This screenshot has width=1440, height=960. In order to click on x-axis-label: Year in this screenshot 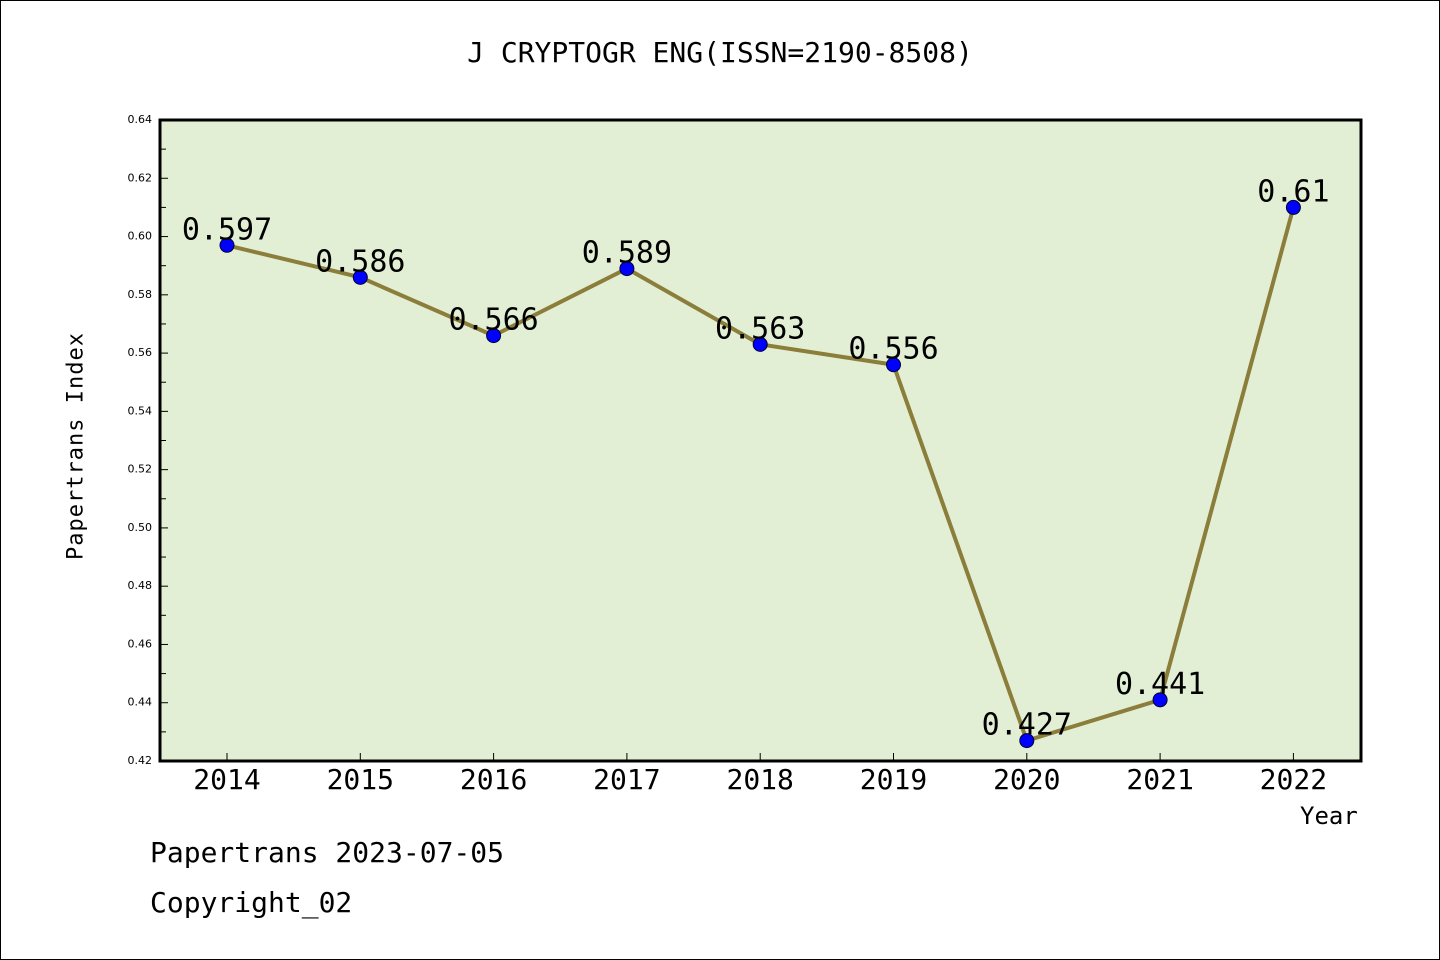, I will do `click(1329, 816)`.